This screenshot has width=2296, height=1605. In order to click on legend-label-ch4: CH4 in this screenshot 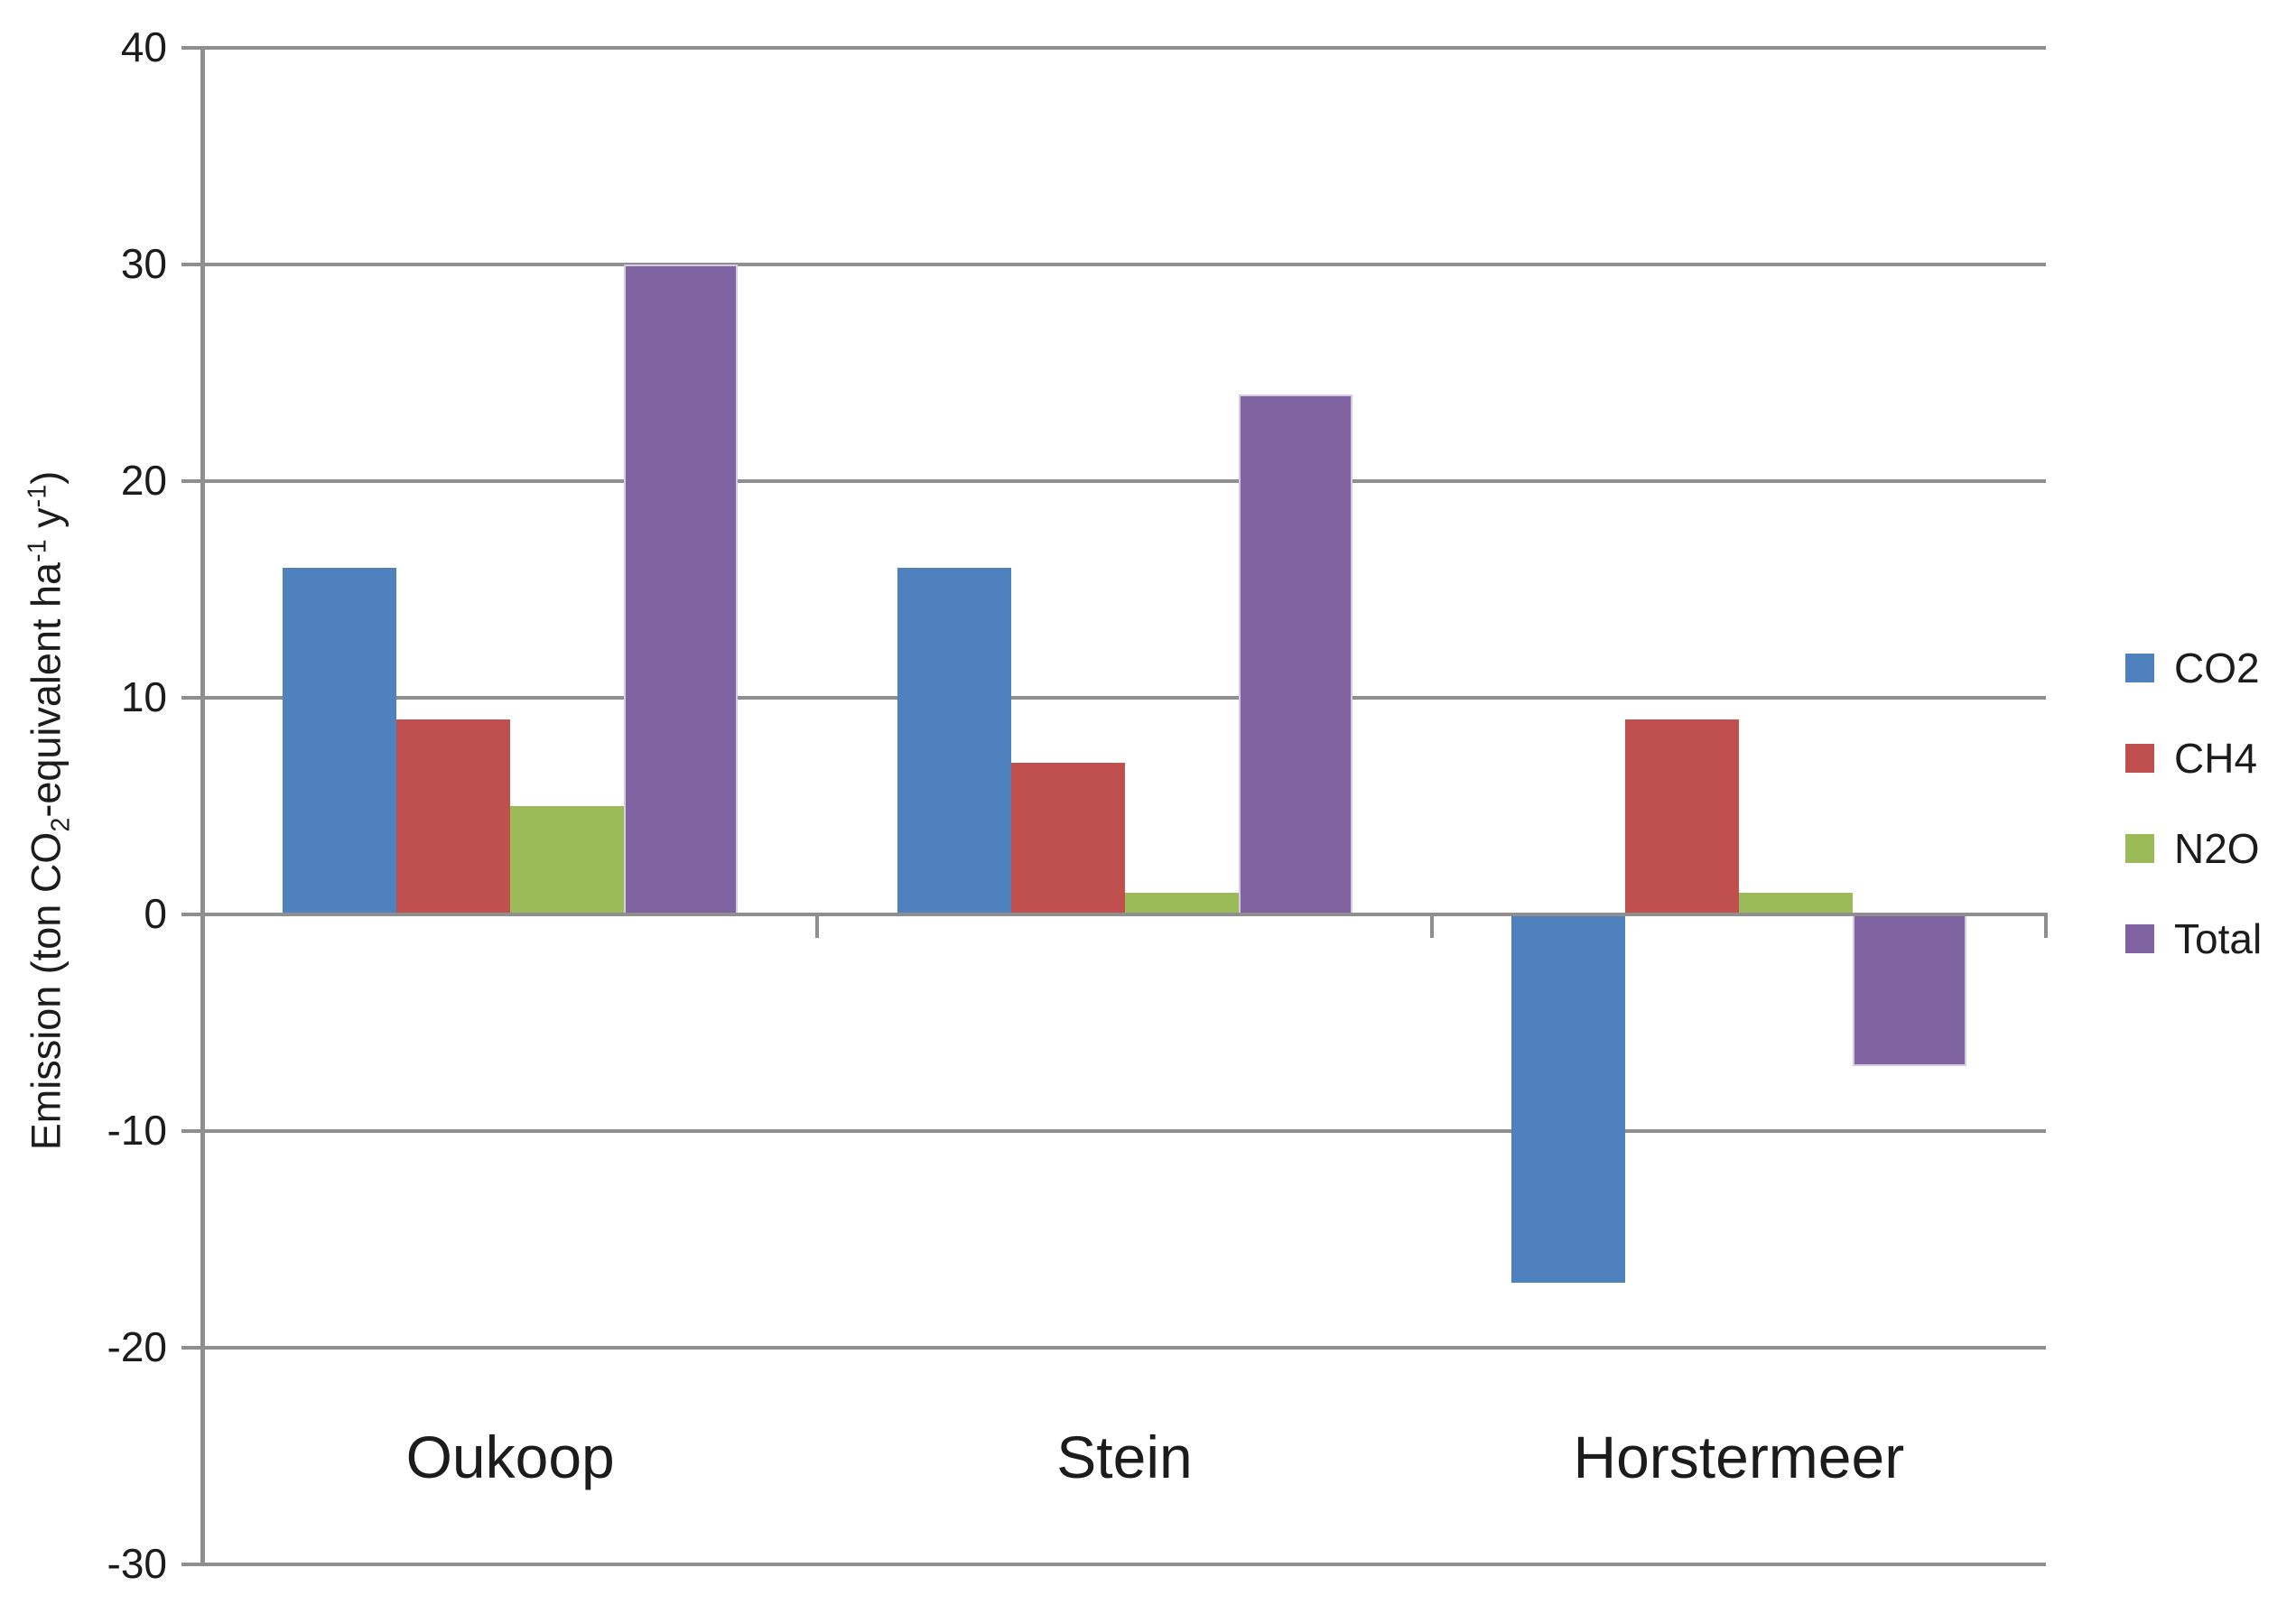, I will do `click(2216, 758)`.